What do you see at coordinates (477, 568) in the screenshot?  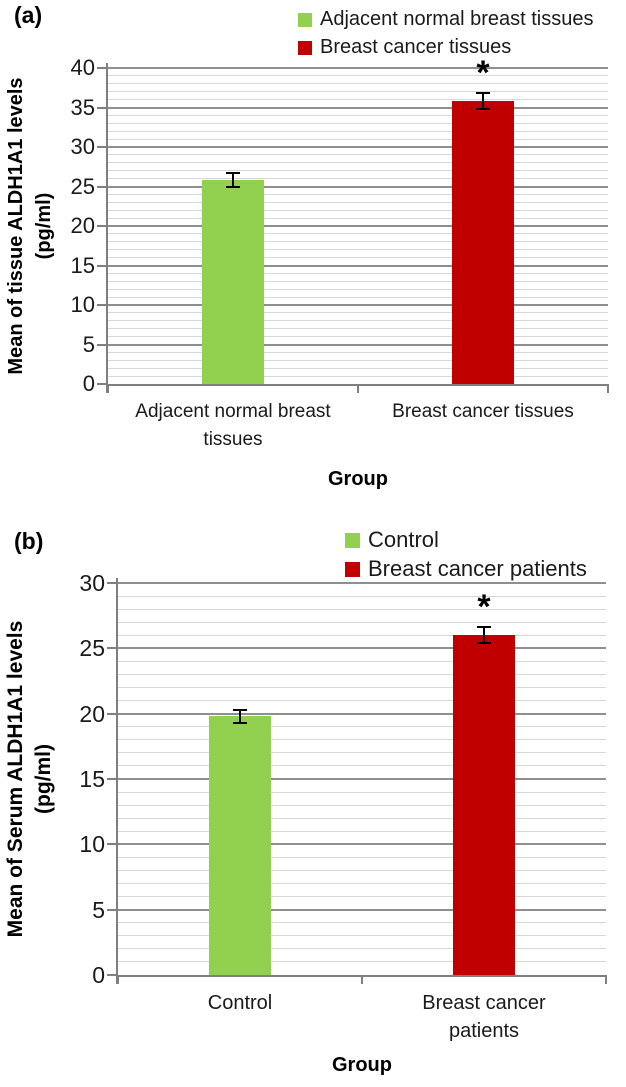 I see `legend-label: Breast cancer patients` at bounding box center [477, 568].